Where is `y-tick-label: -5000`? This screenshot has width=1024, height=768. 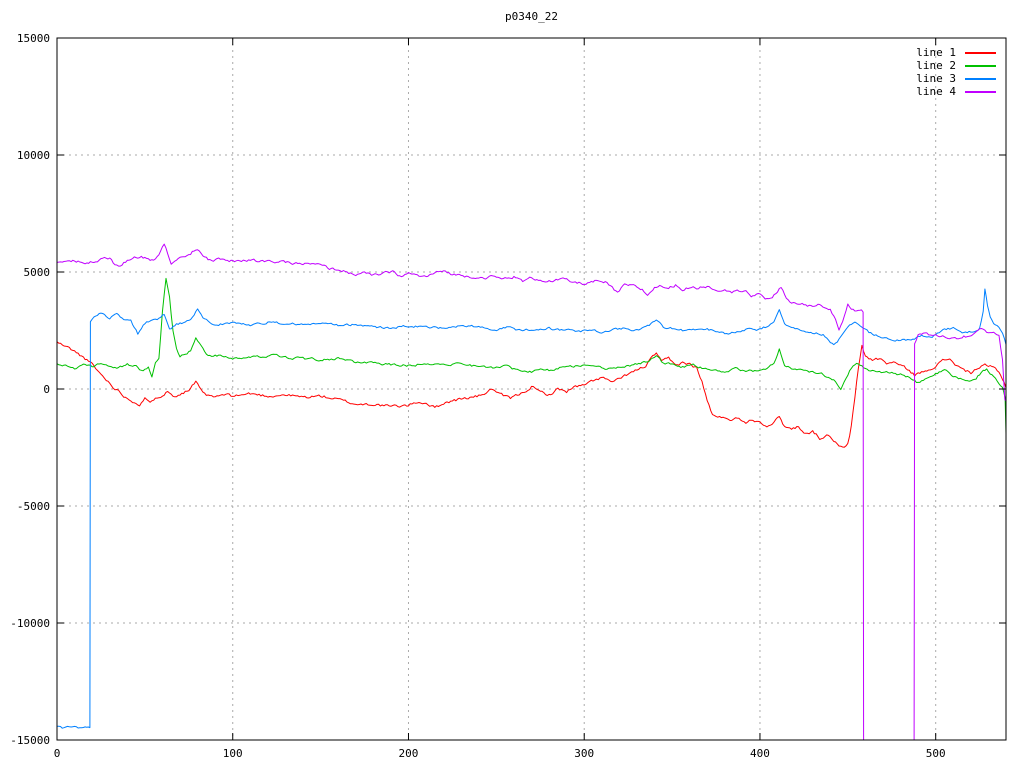
y-tick-label: -5000 is located at coordinates (33, 506).